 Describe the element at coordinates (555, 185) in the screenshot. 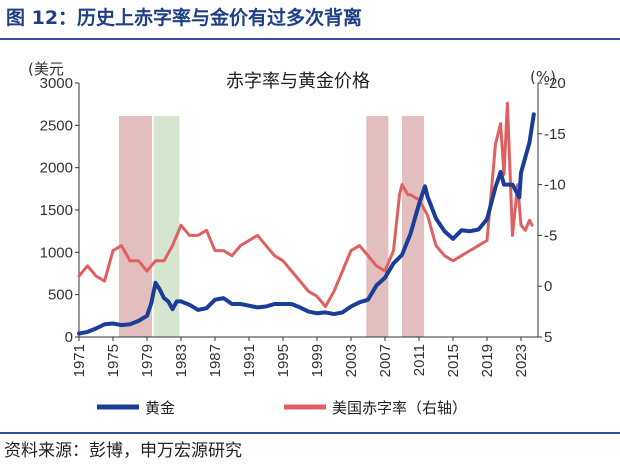

I see `right-tick-label-3: -10` at that location.